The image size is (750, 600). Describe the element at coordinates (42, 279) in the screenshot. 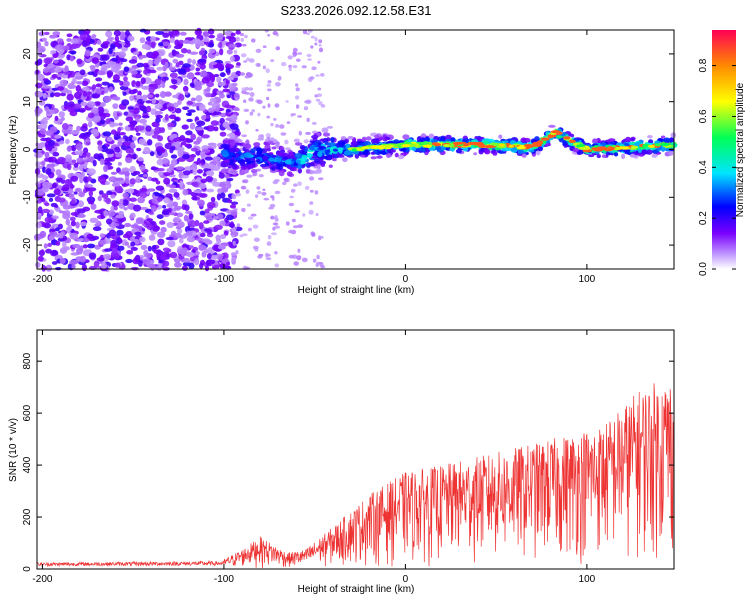

I see `spectrogram-xtick-label: -200` at that location.